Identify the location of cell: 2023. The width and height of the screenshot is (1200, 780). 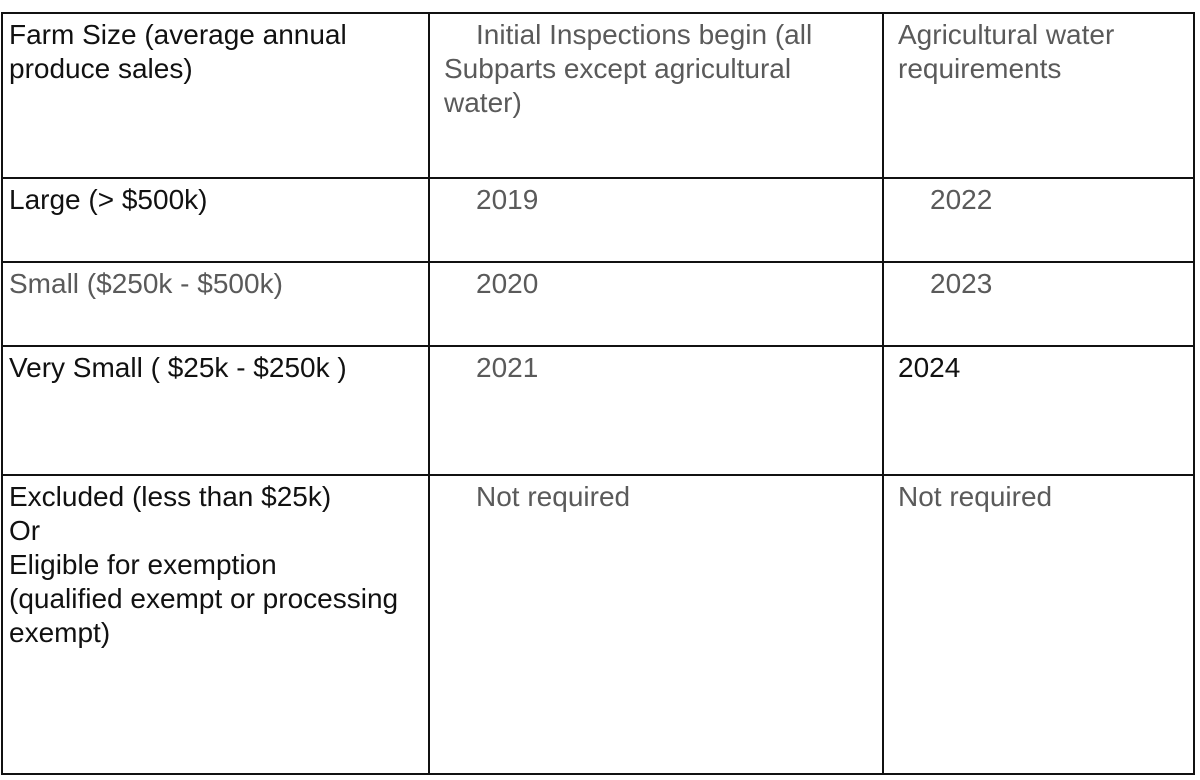
(1038, 304).